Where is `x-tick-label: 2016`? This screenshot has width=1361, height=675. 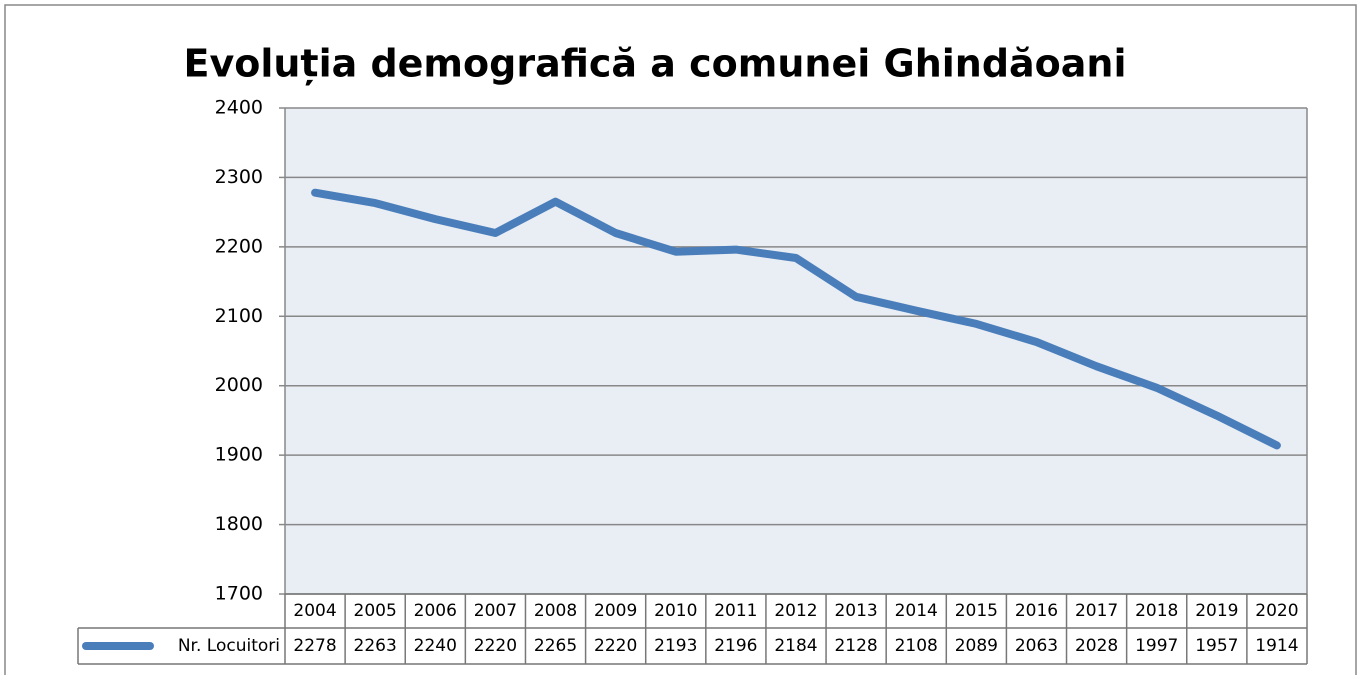
x-tick-label: 2016 is located at coordinates (1036, 611).